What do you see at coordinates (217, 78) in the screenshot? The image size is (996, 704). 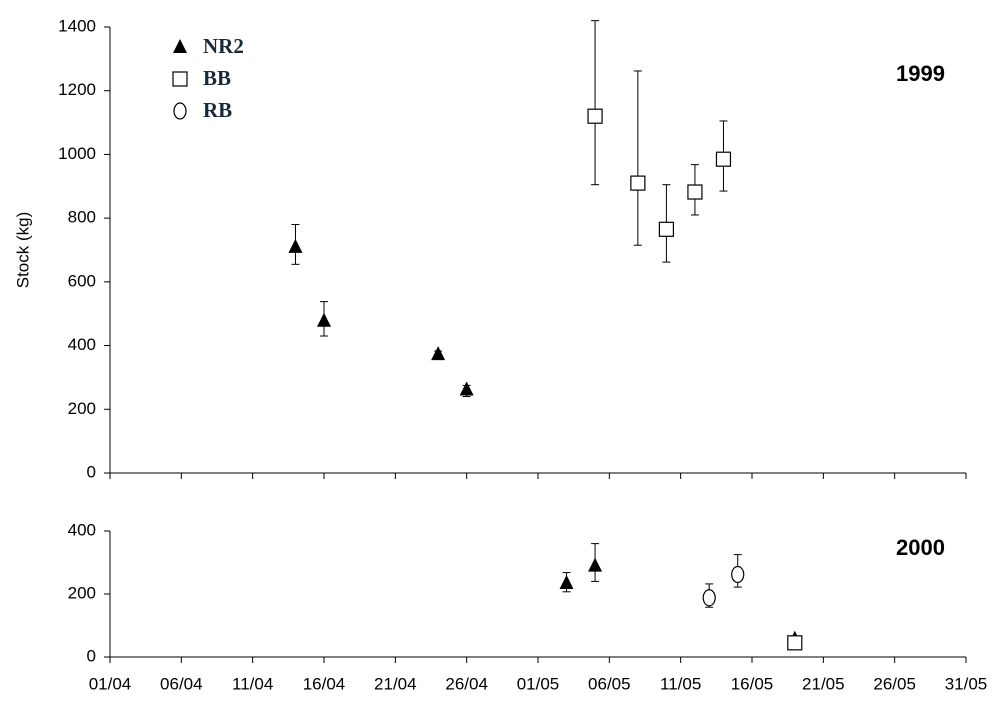 I see `legend-label: BB` at bounding box center [217, 78].